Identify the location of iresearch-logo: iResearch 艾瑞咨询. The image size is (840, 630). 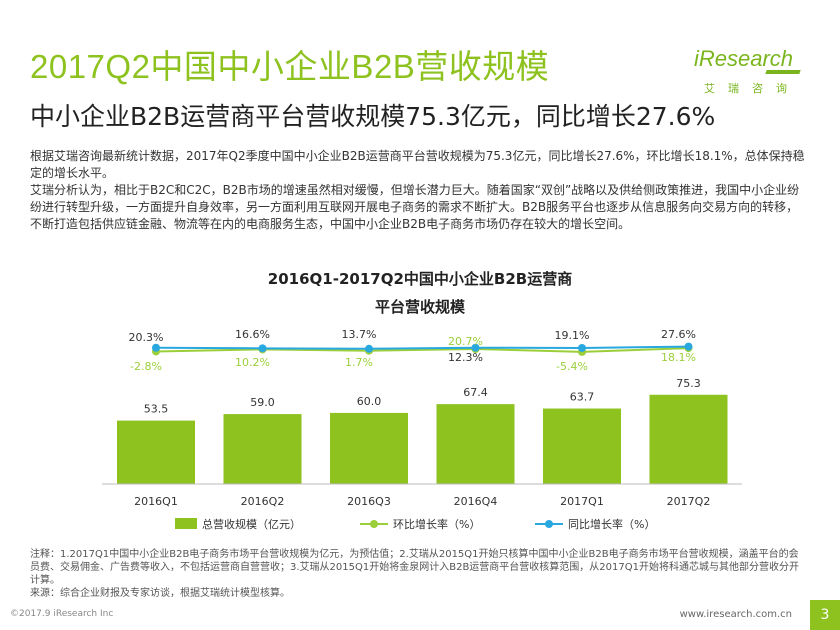
(749, 74).